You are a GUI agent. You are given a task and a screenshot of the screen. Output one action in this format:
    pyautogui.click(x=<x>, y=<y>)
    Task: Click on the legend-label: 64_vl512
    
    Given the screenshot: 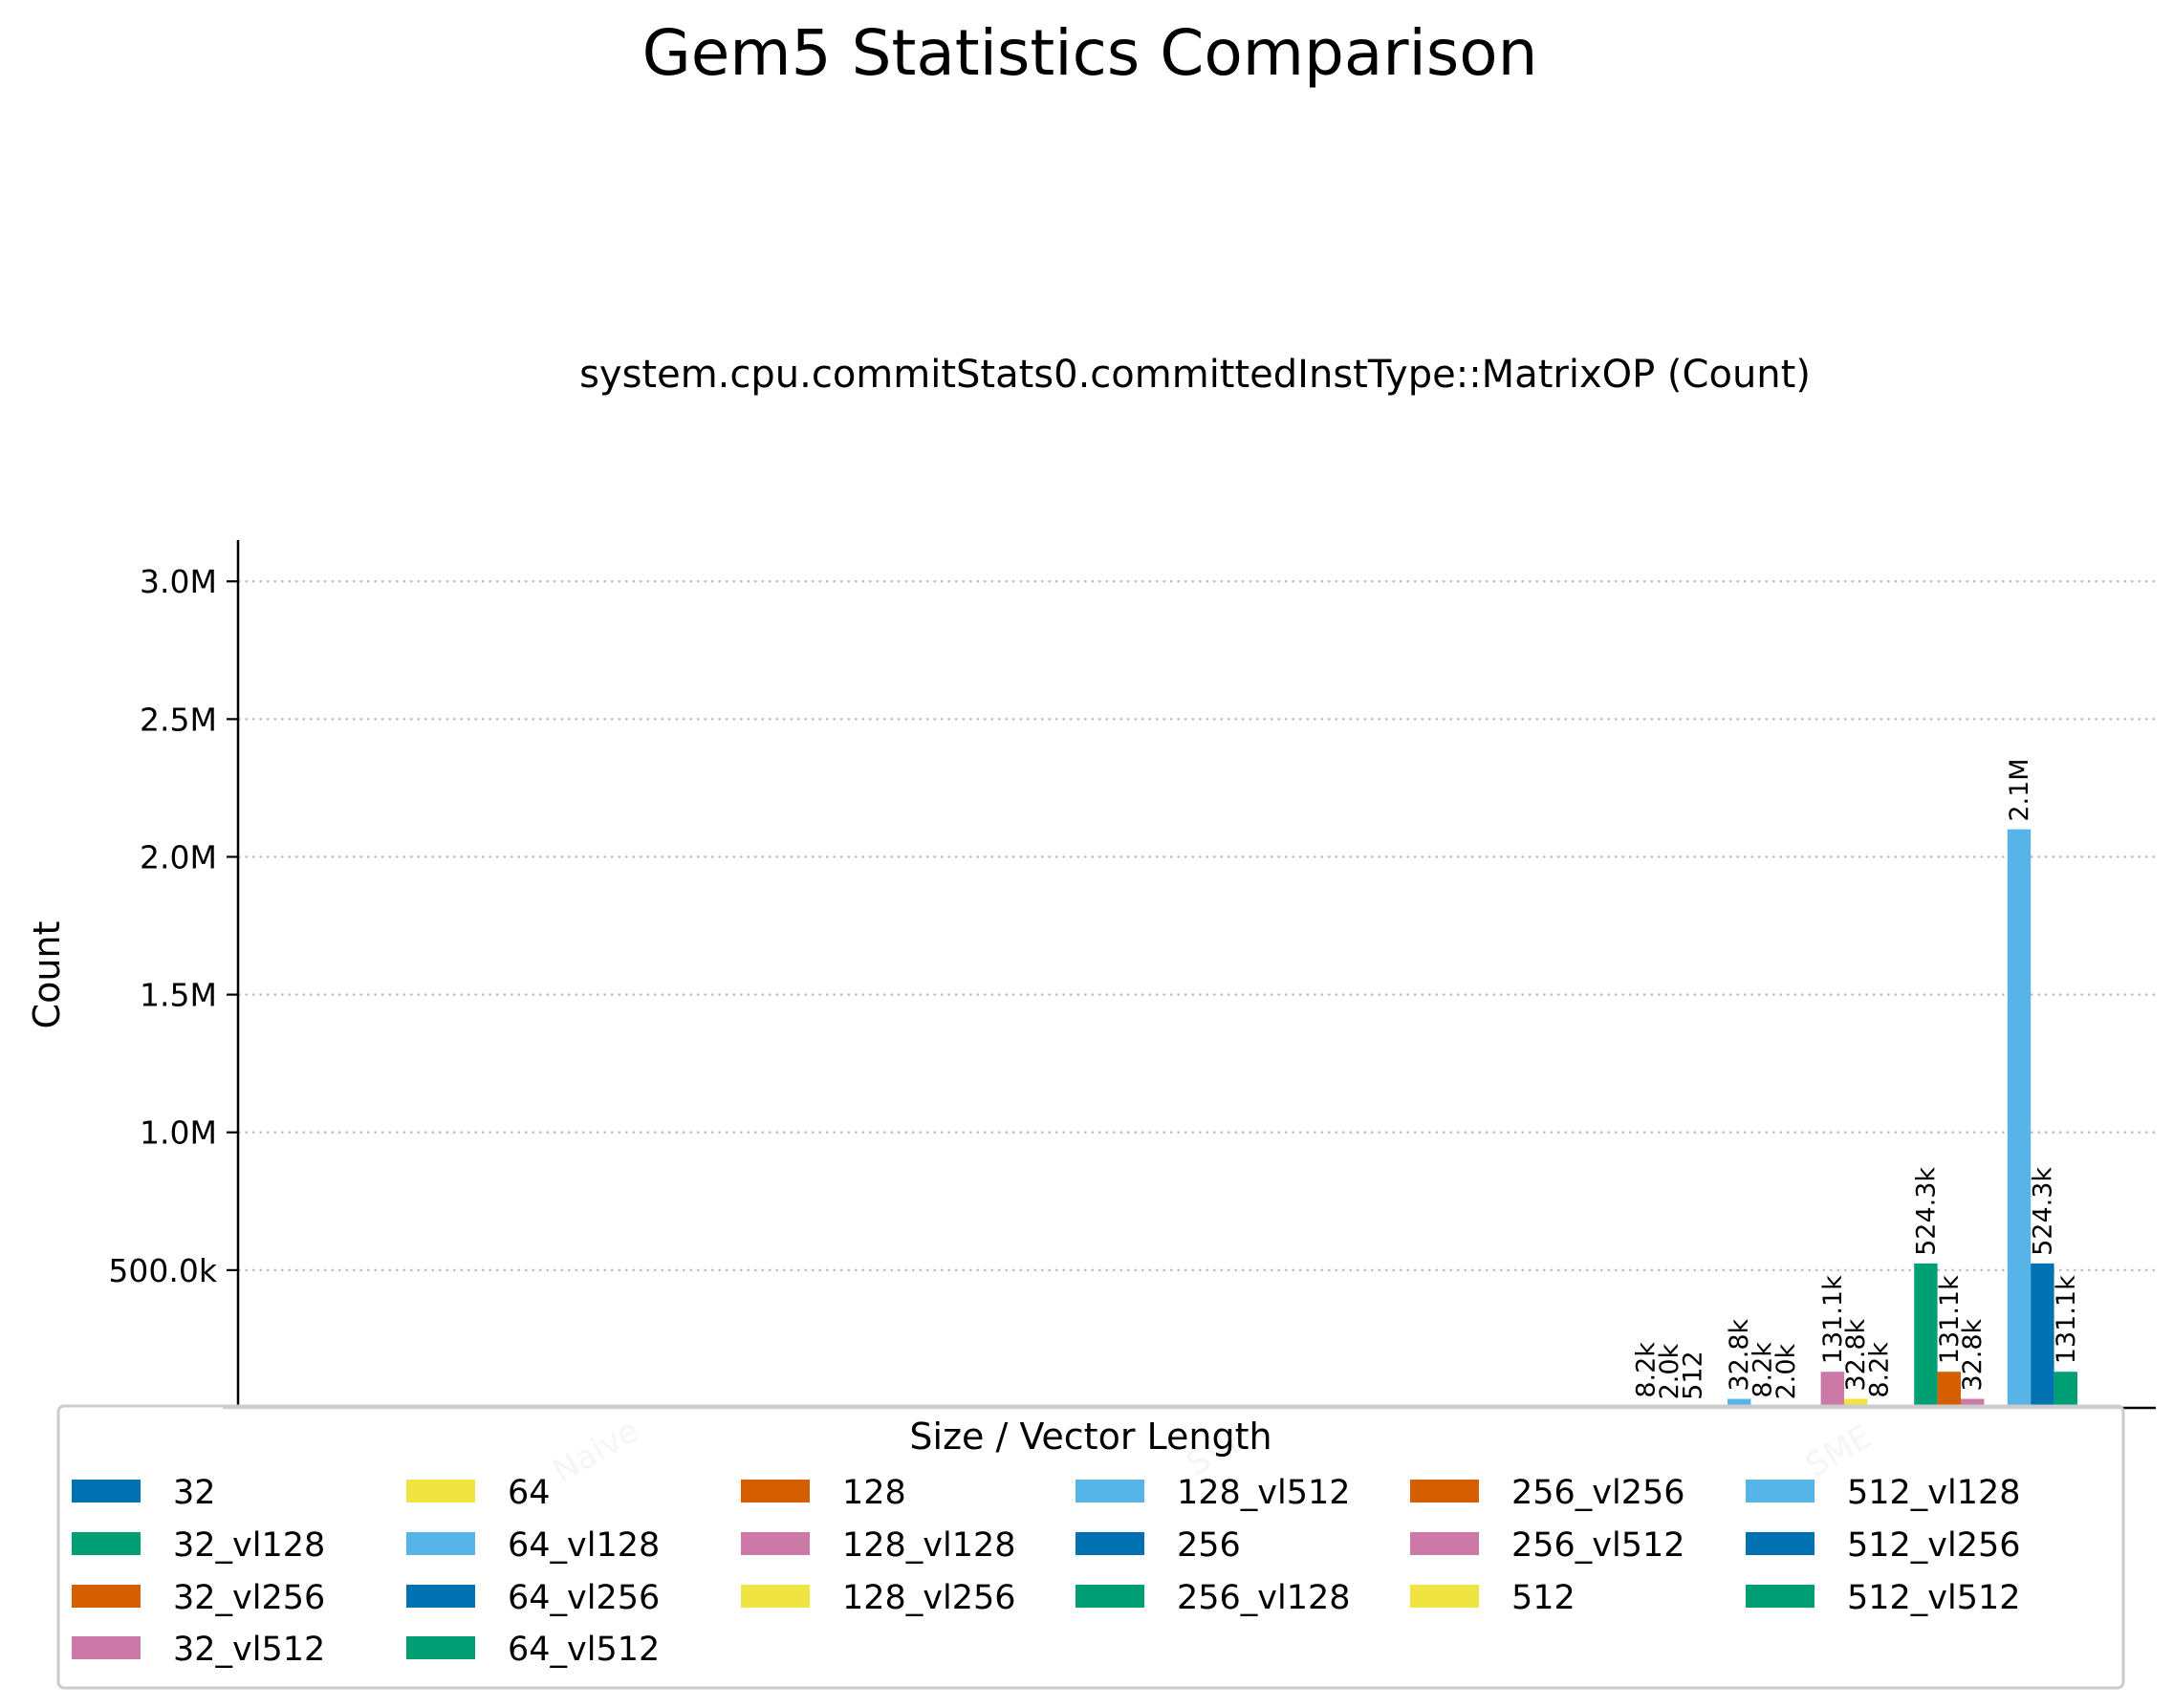 What is the action you would take?
    pyautogui.click(x=584, y=1650)
    